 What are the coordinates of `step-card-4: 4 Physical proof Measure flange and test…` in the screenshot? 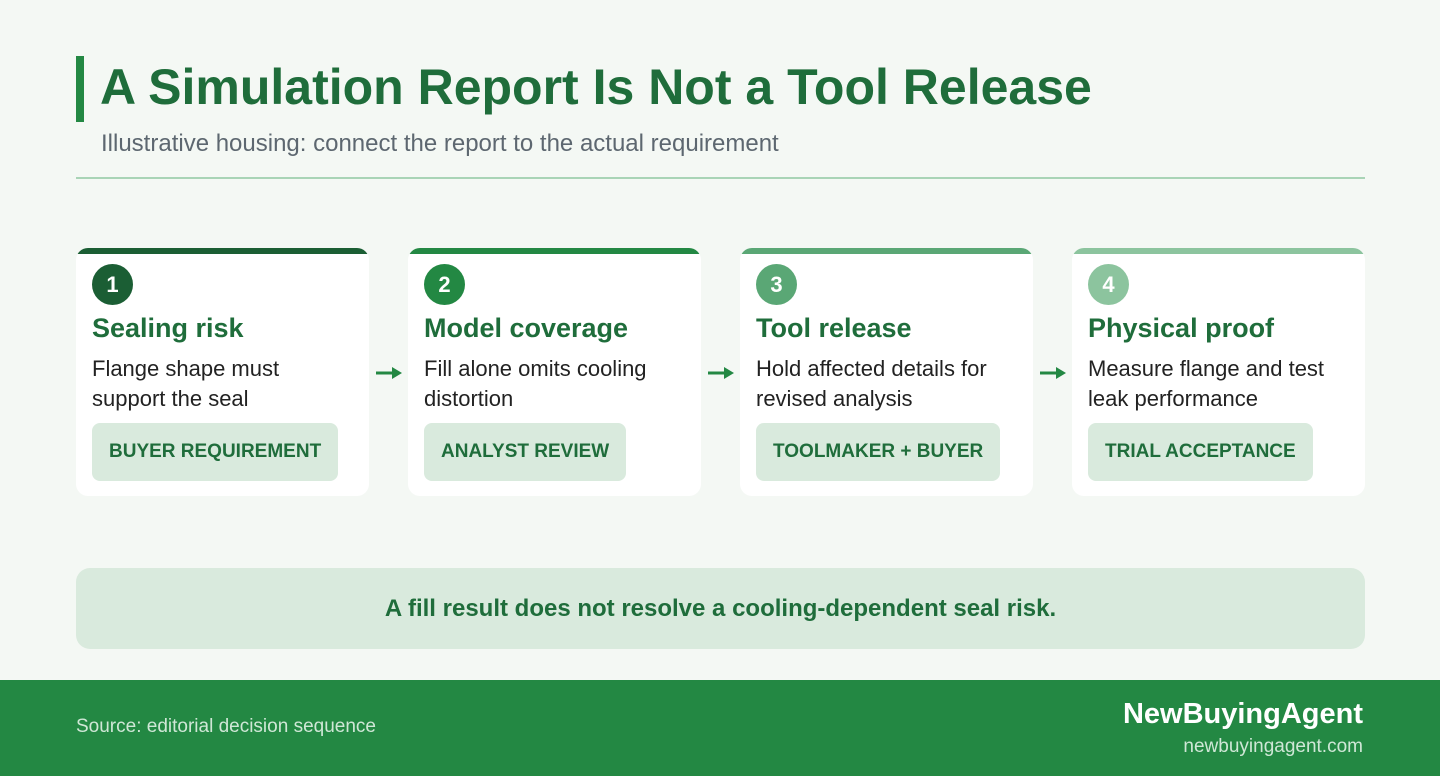 It's located at (1218, 372).